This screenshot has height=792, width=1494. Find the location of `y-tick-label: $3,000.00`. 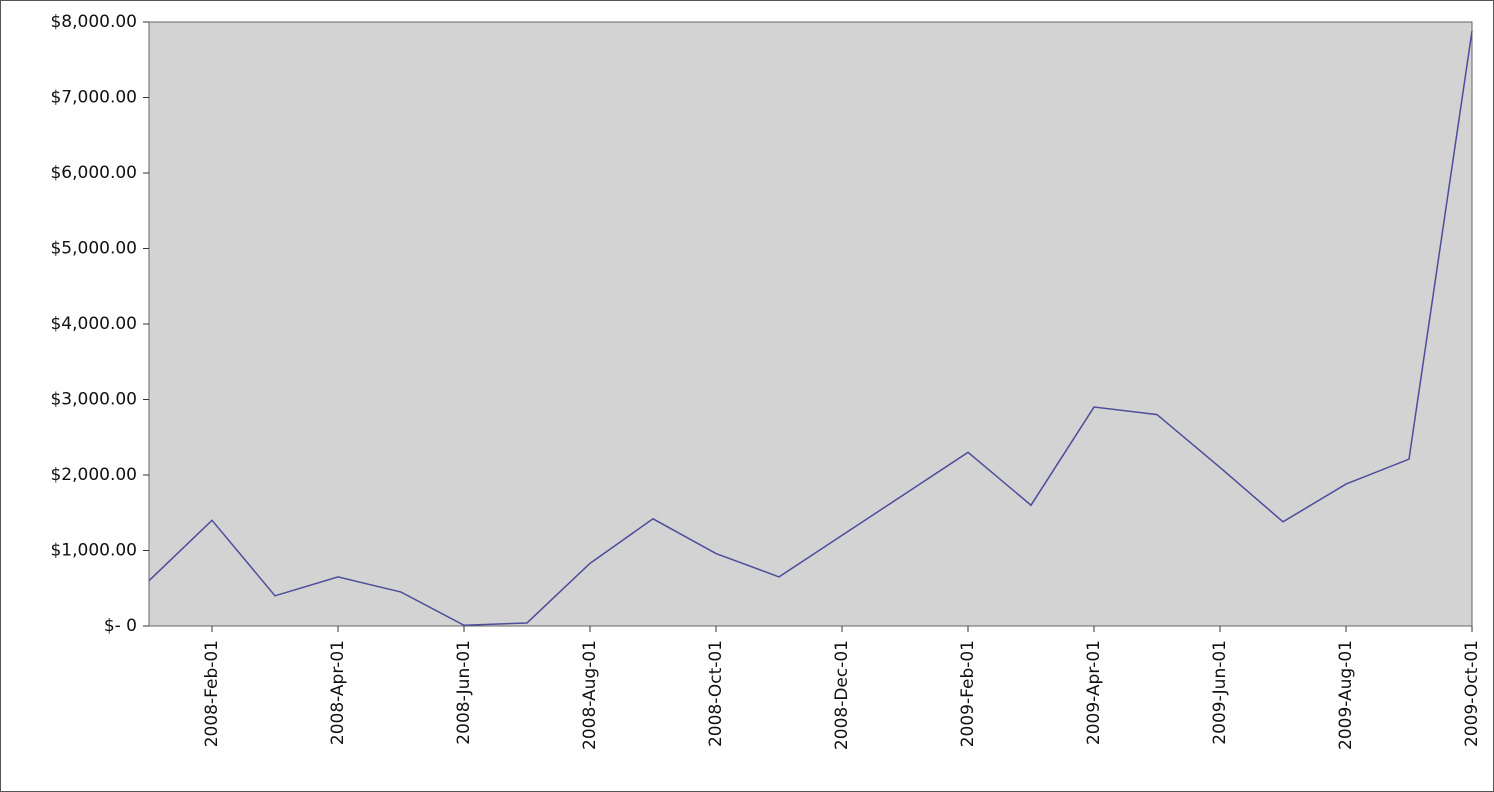

y-tick-label: $3,000.00 is located at coordinates (93, 400).